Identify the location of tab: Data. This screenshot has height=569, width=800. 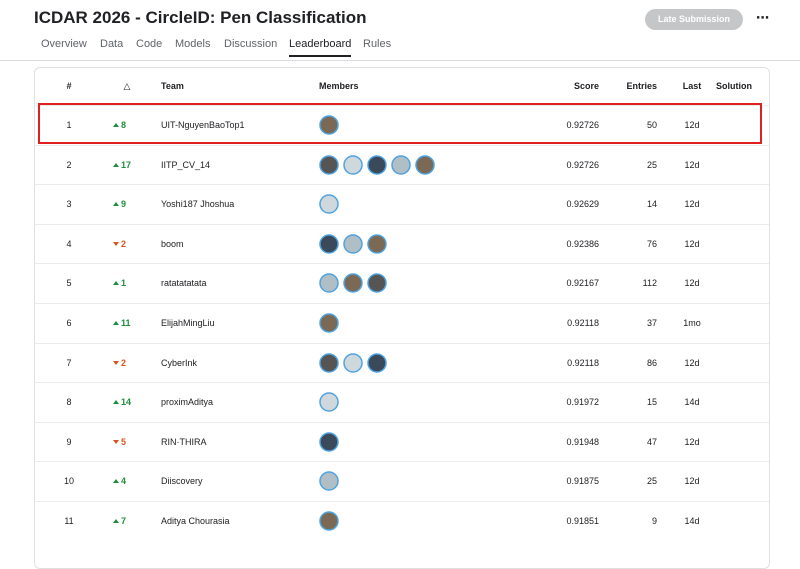
(112, 44).